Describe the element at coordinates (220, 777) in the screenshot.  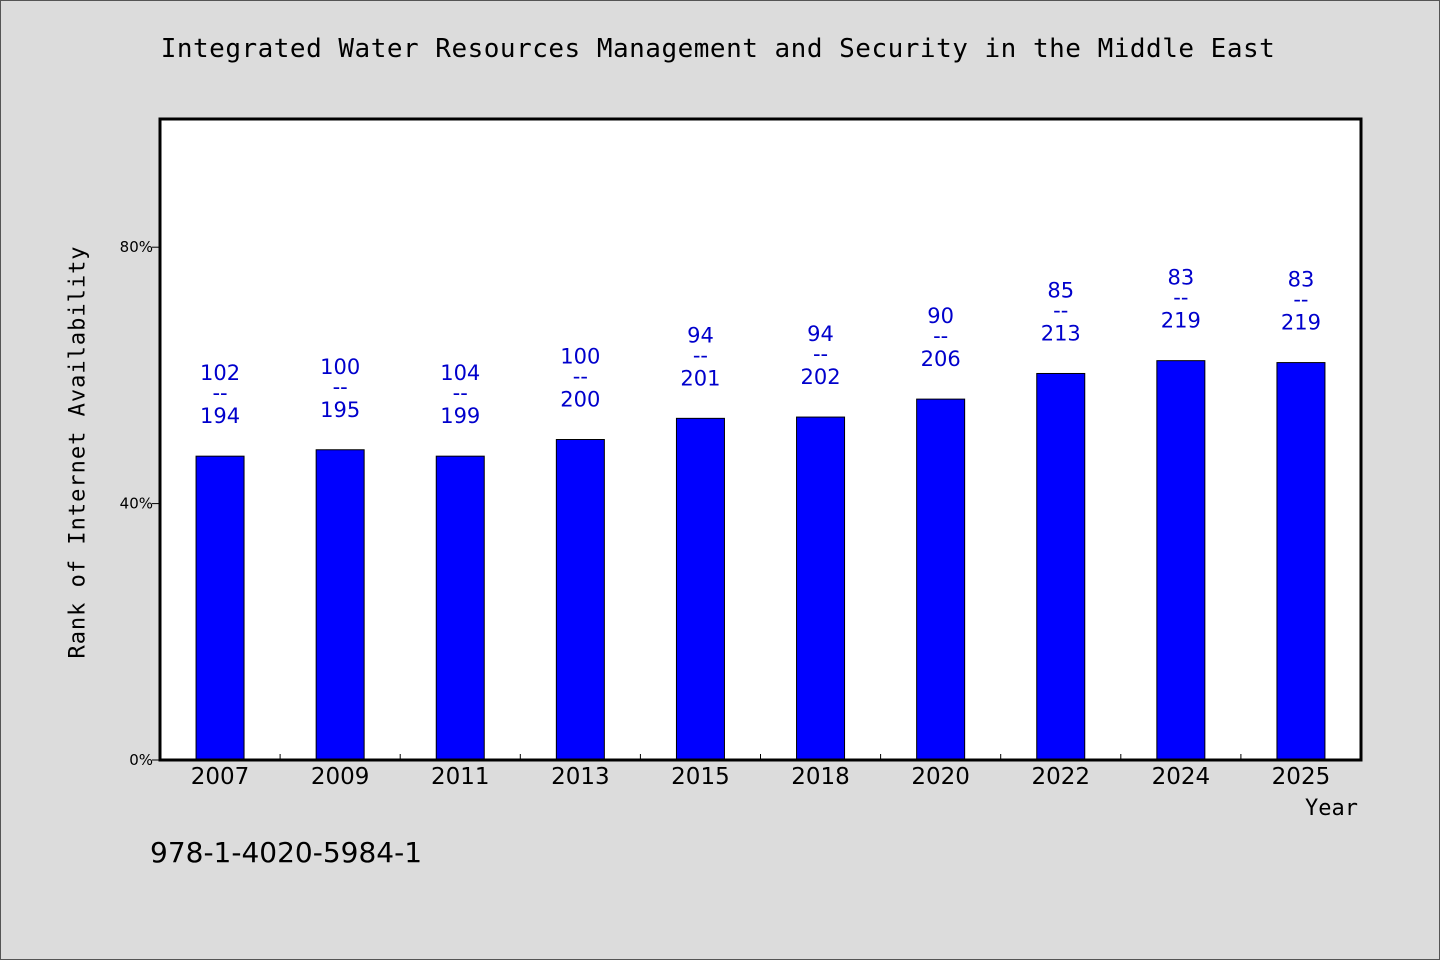
I see `x-tick-label: 2007` at that location.